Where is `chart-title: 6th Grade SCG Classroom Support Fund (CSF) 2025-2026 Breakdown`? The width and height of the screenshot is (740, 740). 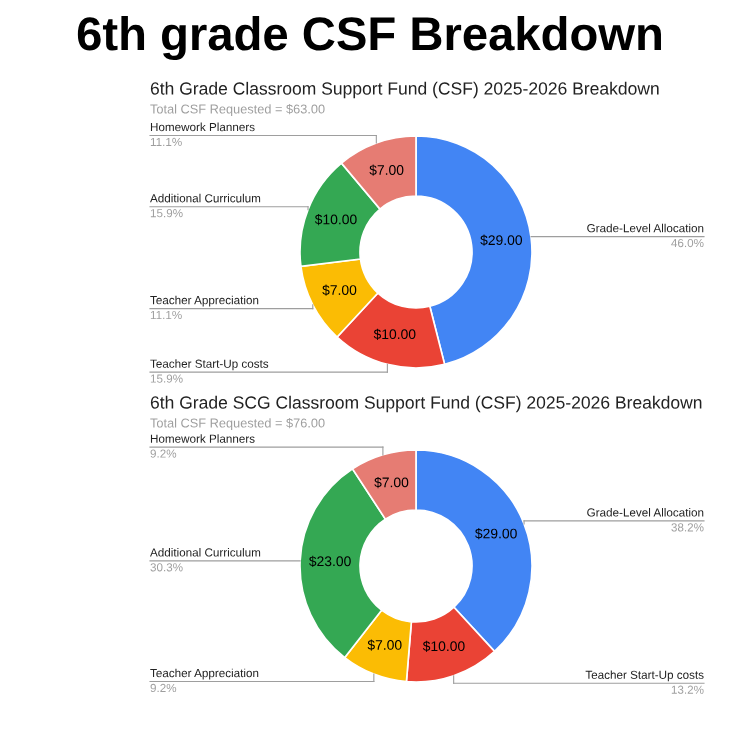 chart-title: 6th Grade SCG Classroom Support Fund (CSF) 2025-2026 Breakdown is located at coordinates (426, 404).